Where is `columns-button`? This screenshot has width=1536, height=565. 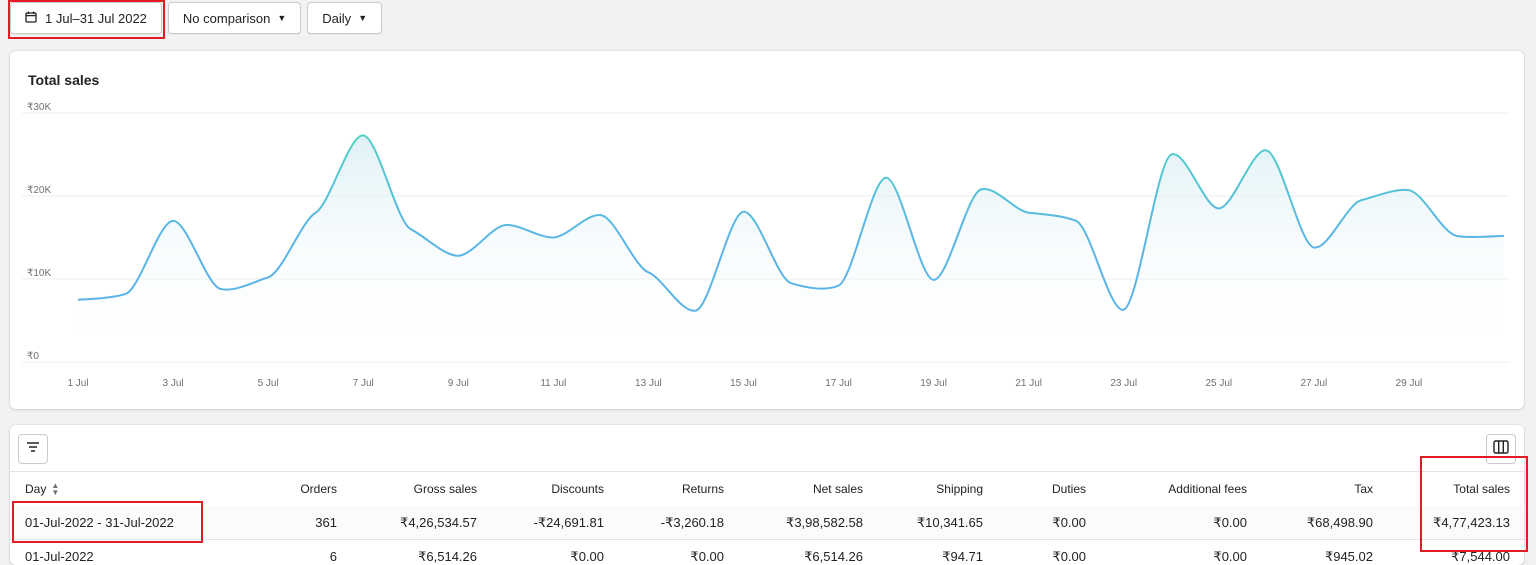 columns-button is located at coordinates (1501, 449).